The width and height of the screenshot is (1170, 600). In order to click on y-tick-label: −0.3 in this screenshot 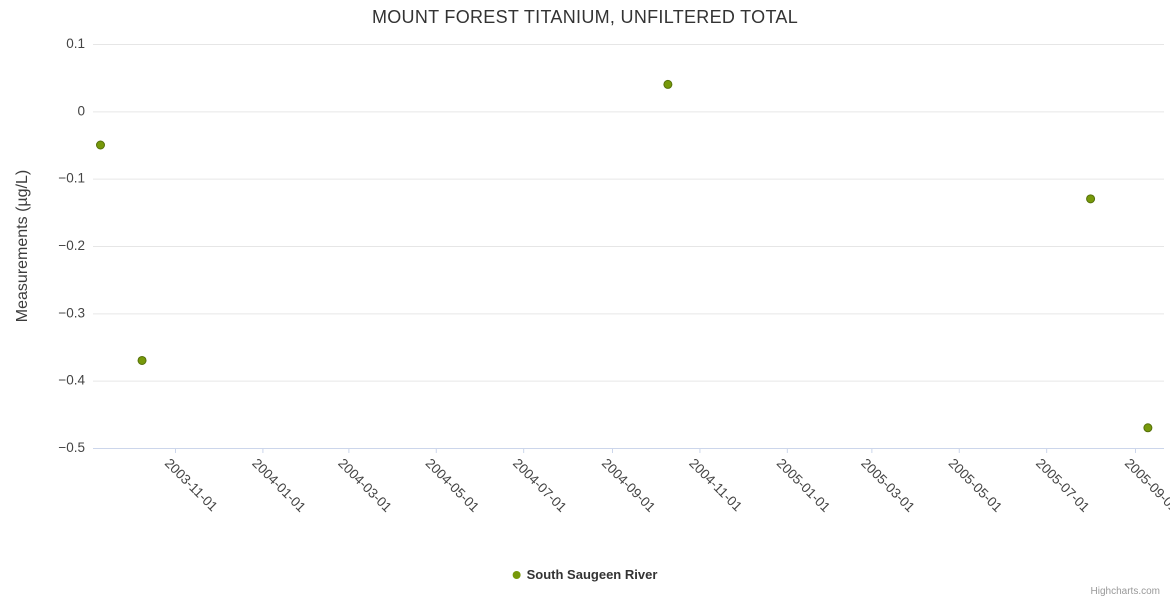, I will do `click(71, 312)`.